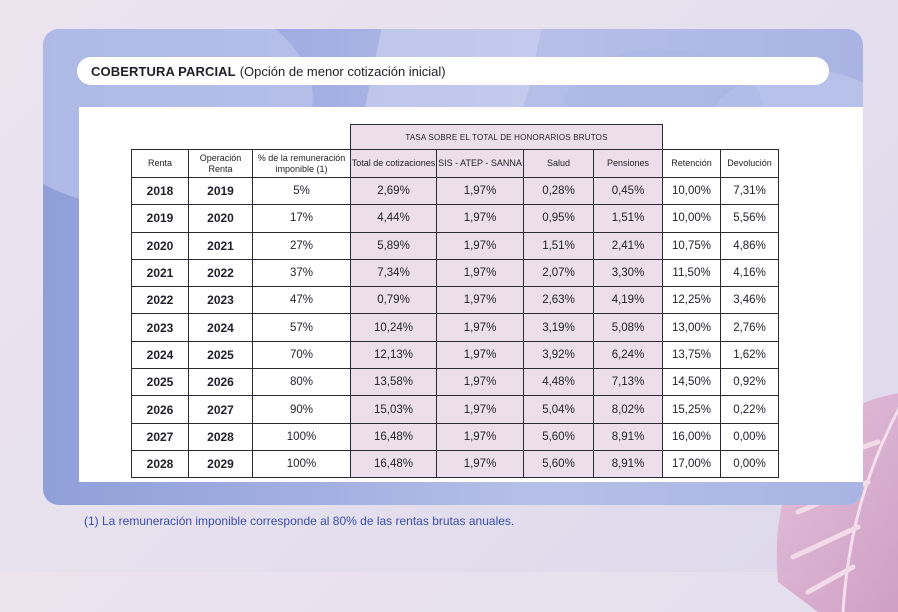 The image size is (898, 612). I want to click on cell-pensiones: 2,41%, so click(628, 245).